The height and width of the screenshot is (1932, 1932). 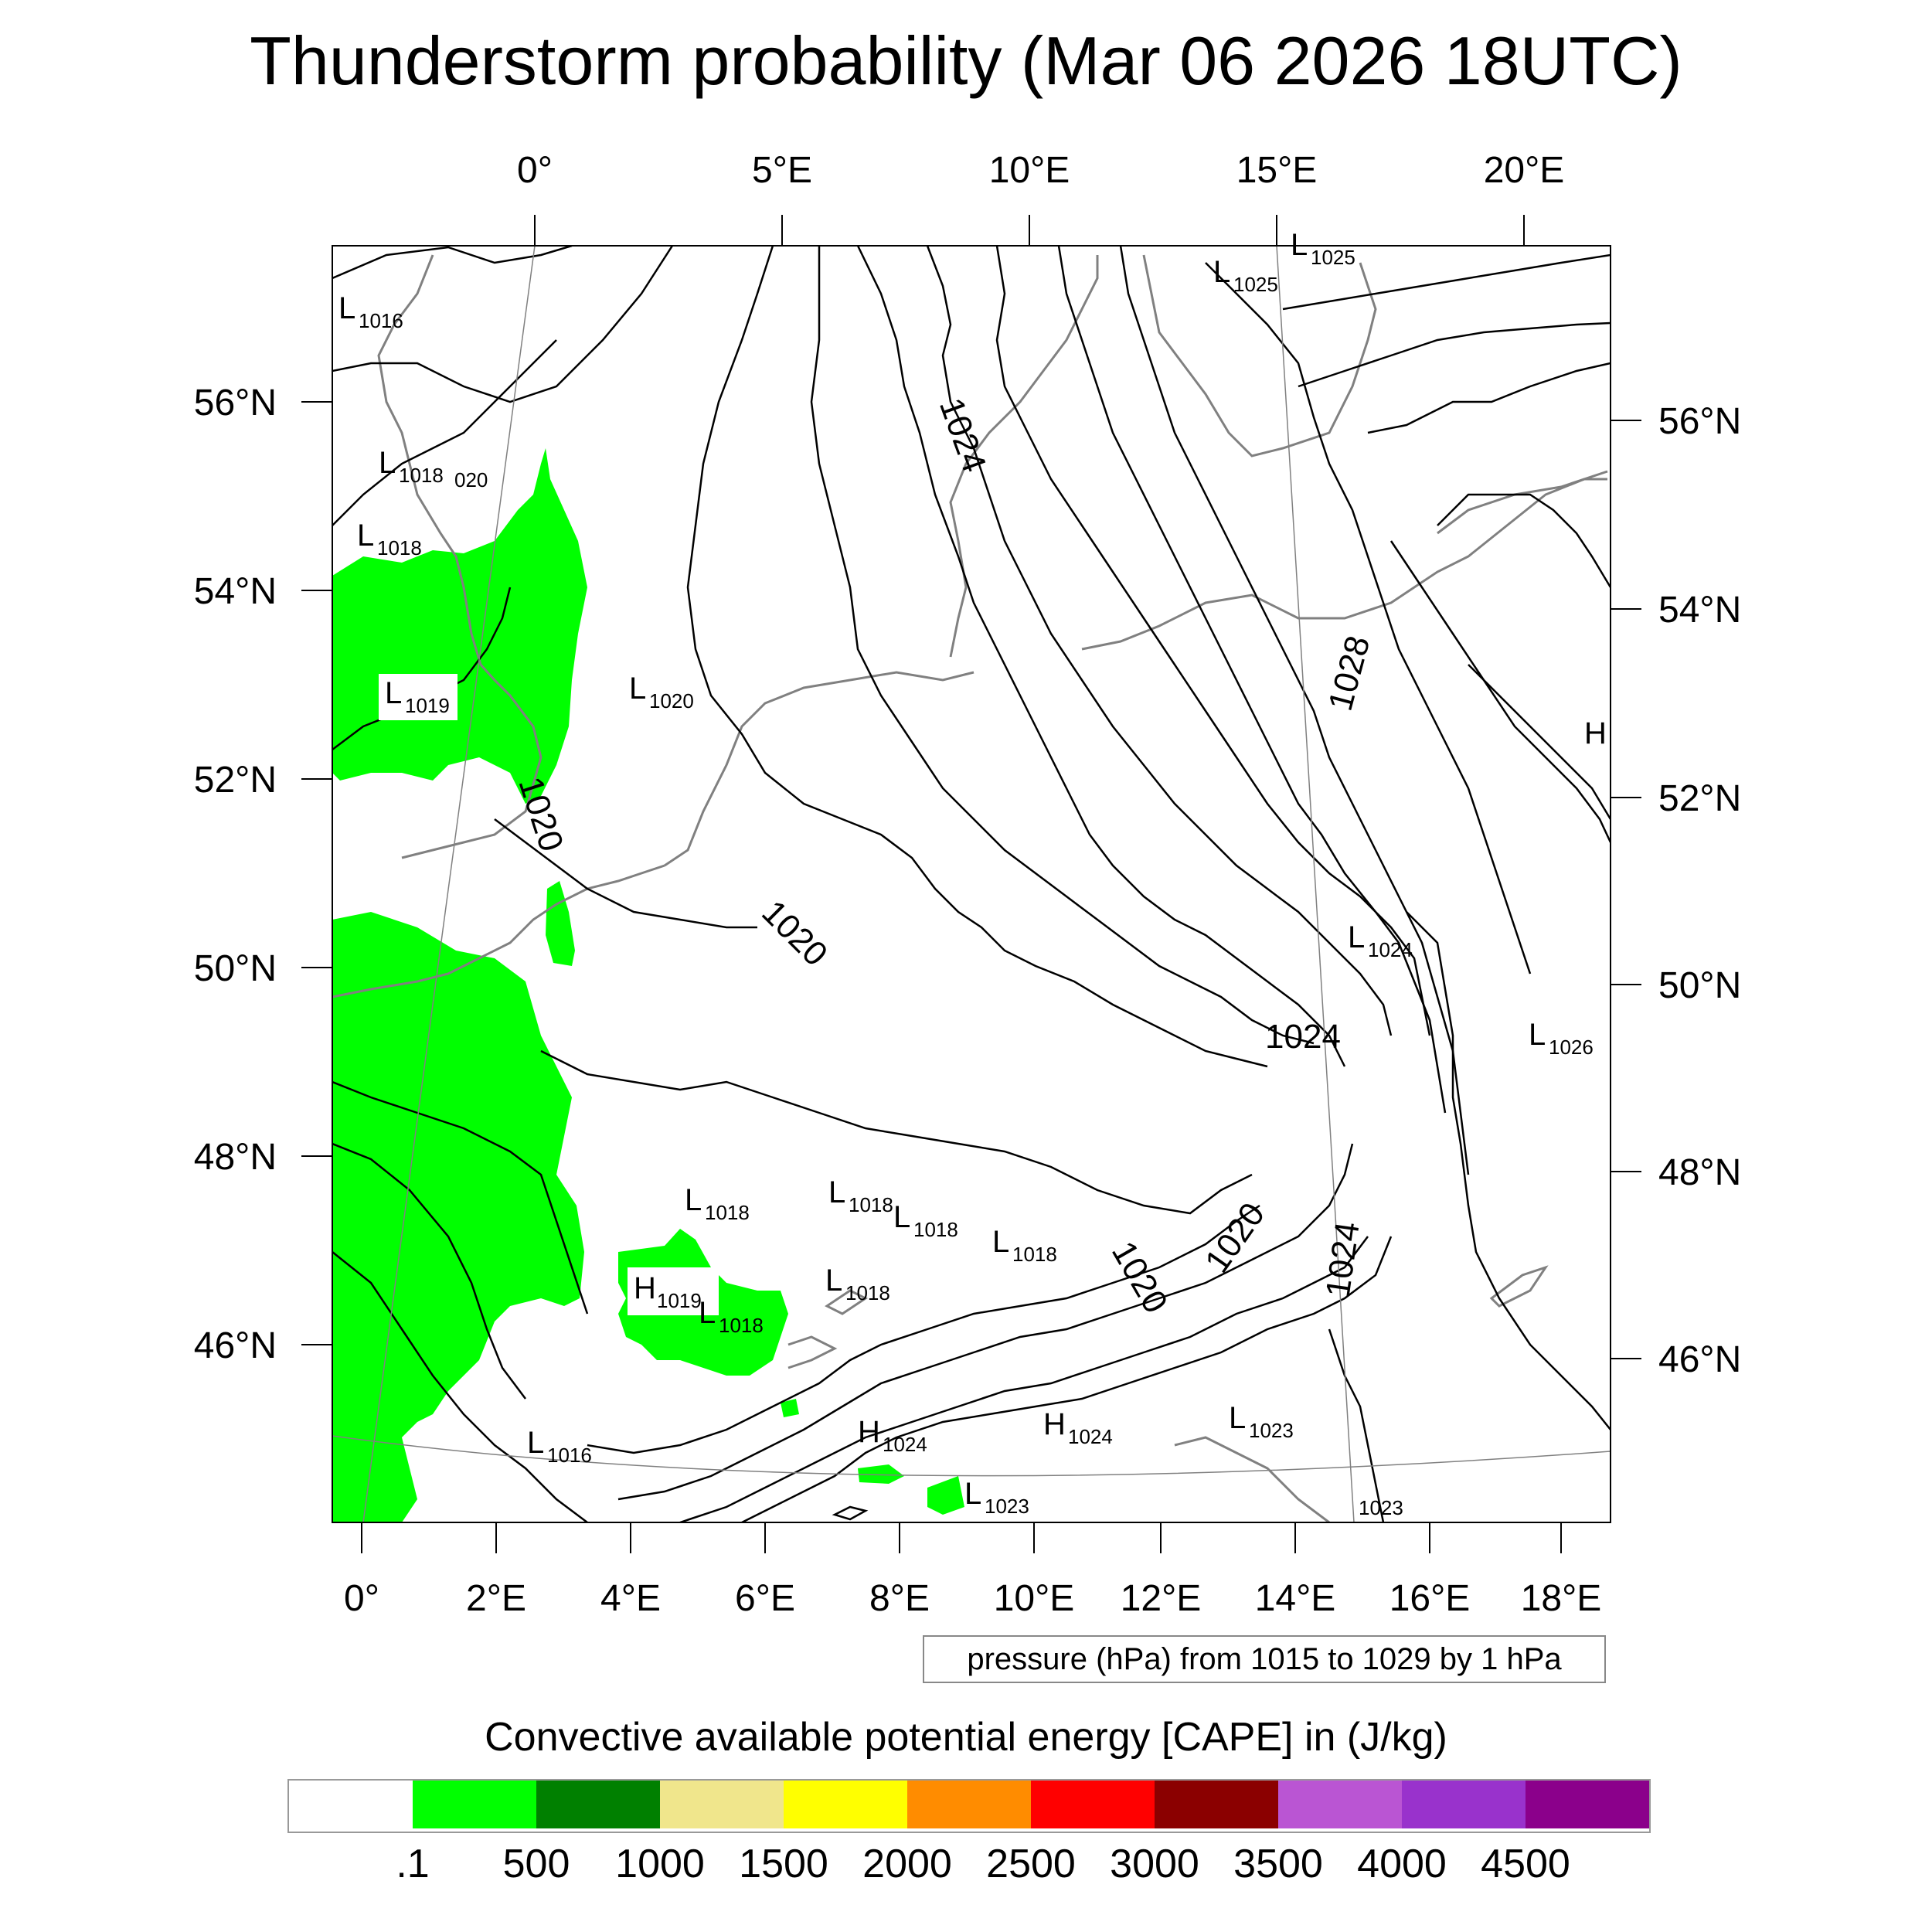 I want to click on cape-region-channel, so click(x=560, y=923).